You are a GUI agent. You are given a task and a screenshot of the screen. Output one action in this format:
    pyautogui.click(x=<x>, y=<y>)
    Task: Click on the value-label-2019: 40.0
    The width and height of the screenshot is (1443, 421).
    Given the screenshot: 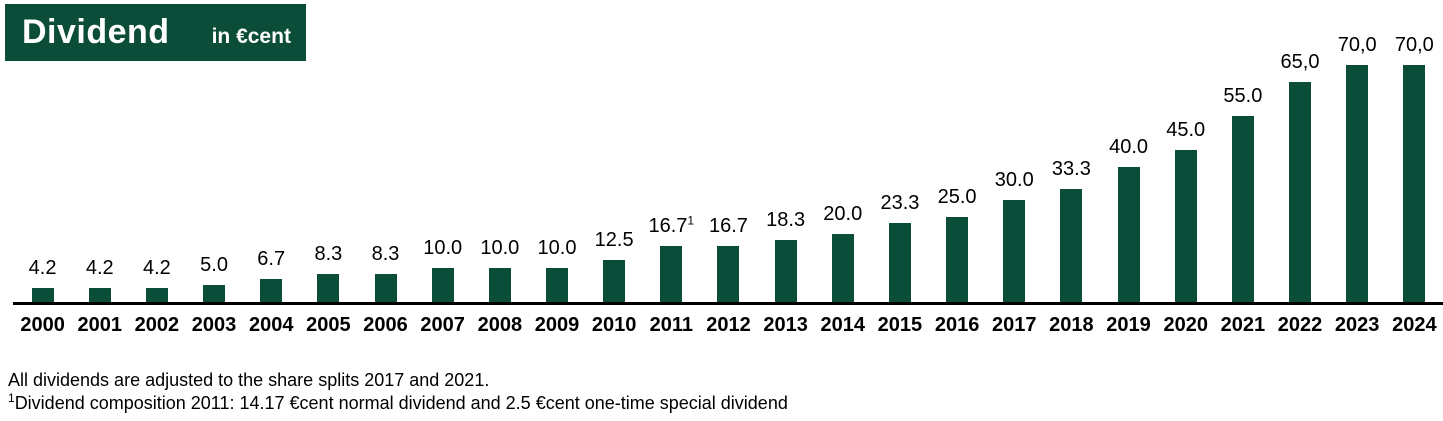 What is the action you would take?
    pyautogui.click(x=1129, y=146)
    